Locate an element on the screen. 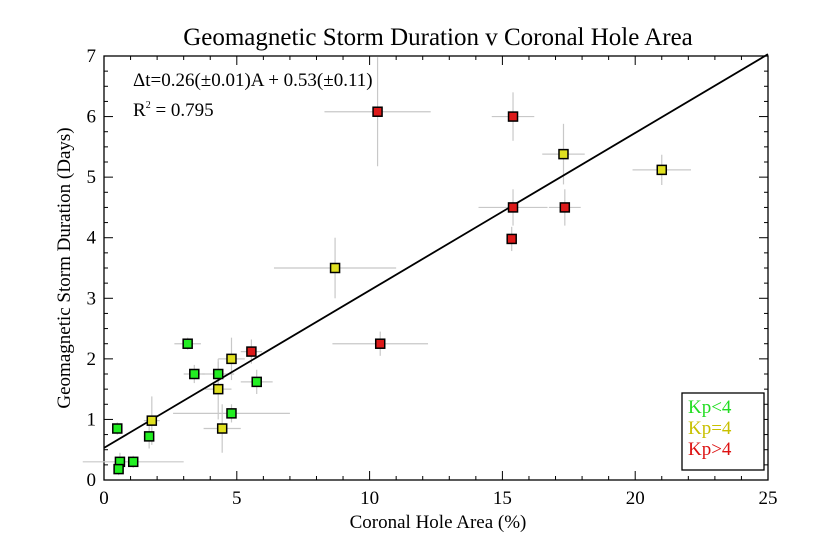  legend-box is located at coordinates (723, 431).